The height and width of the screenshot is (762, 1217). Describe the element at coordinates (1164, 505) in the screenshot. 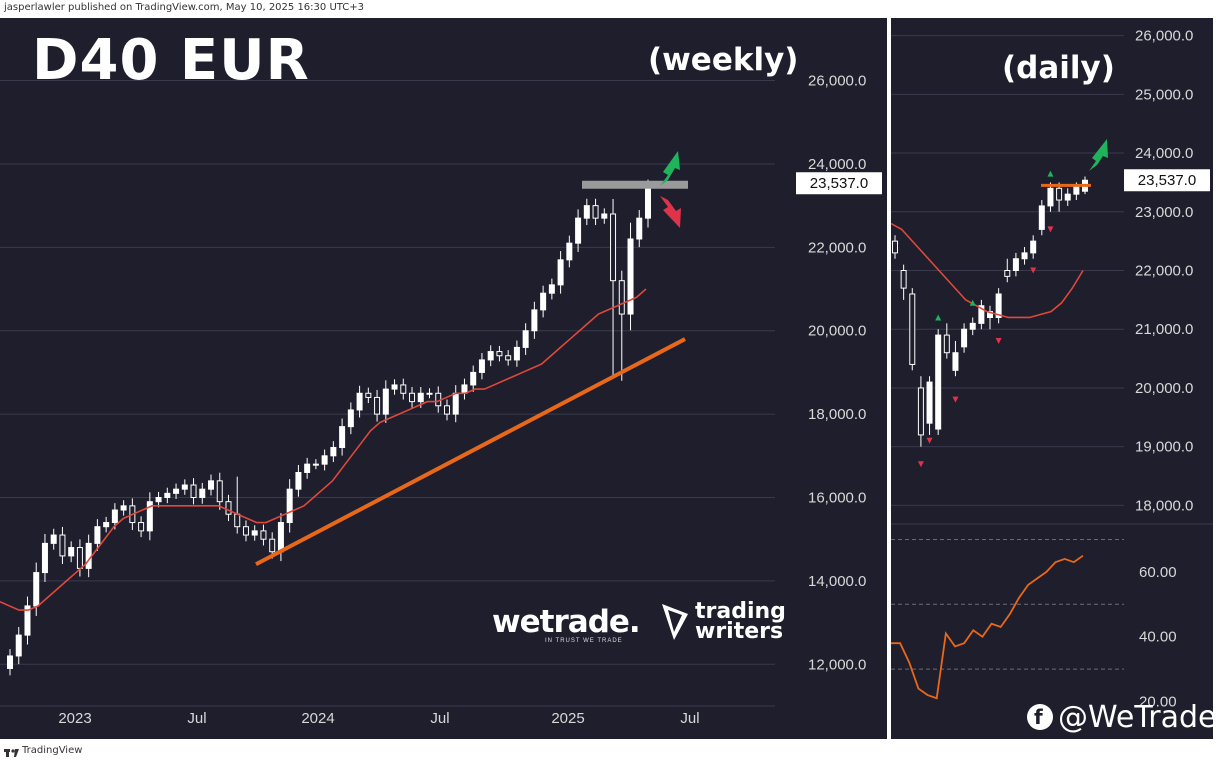

I see `daily-y-tick-label: 18,000.0` at that location.